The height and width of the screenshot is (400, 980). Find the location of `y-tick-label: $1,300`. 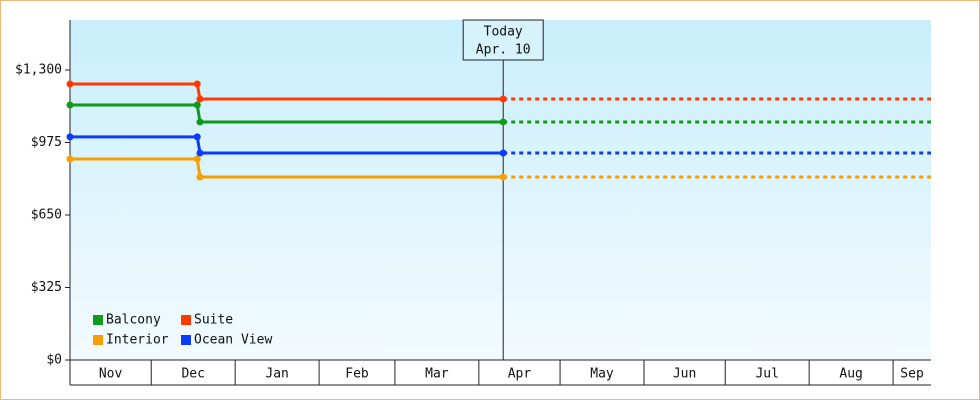

y-tick-label: $1,300 is located at coordinates (38, 69).